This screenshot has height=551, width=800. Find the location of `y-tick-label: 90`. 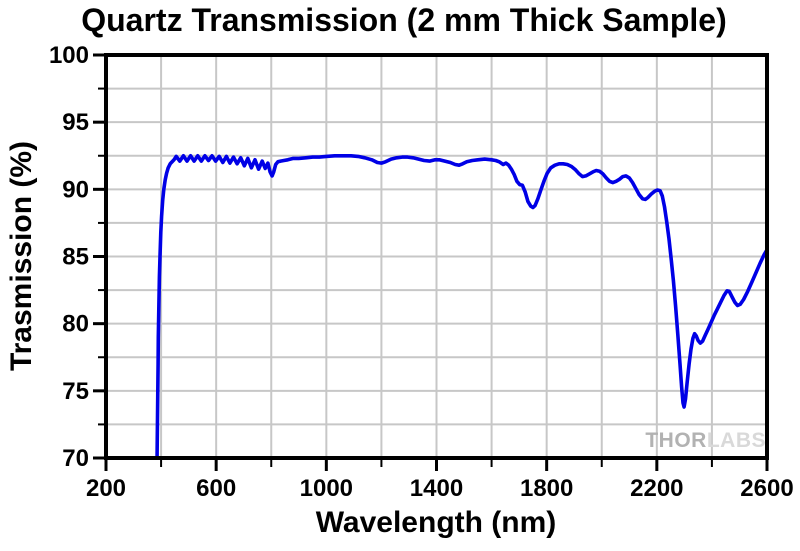

y-tick-label: 90 is located at coordinates (75, 189).